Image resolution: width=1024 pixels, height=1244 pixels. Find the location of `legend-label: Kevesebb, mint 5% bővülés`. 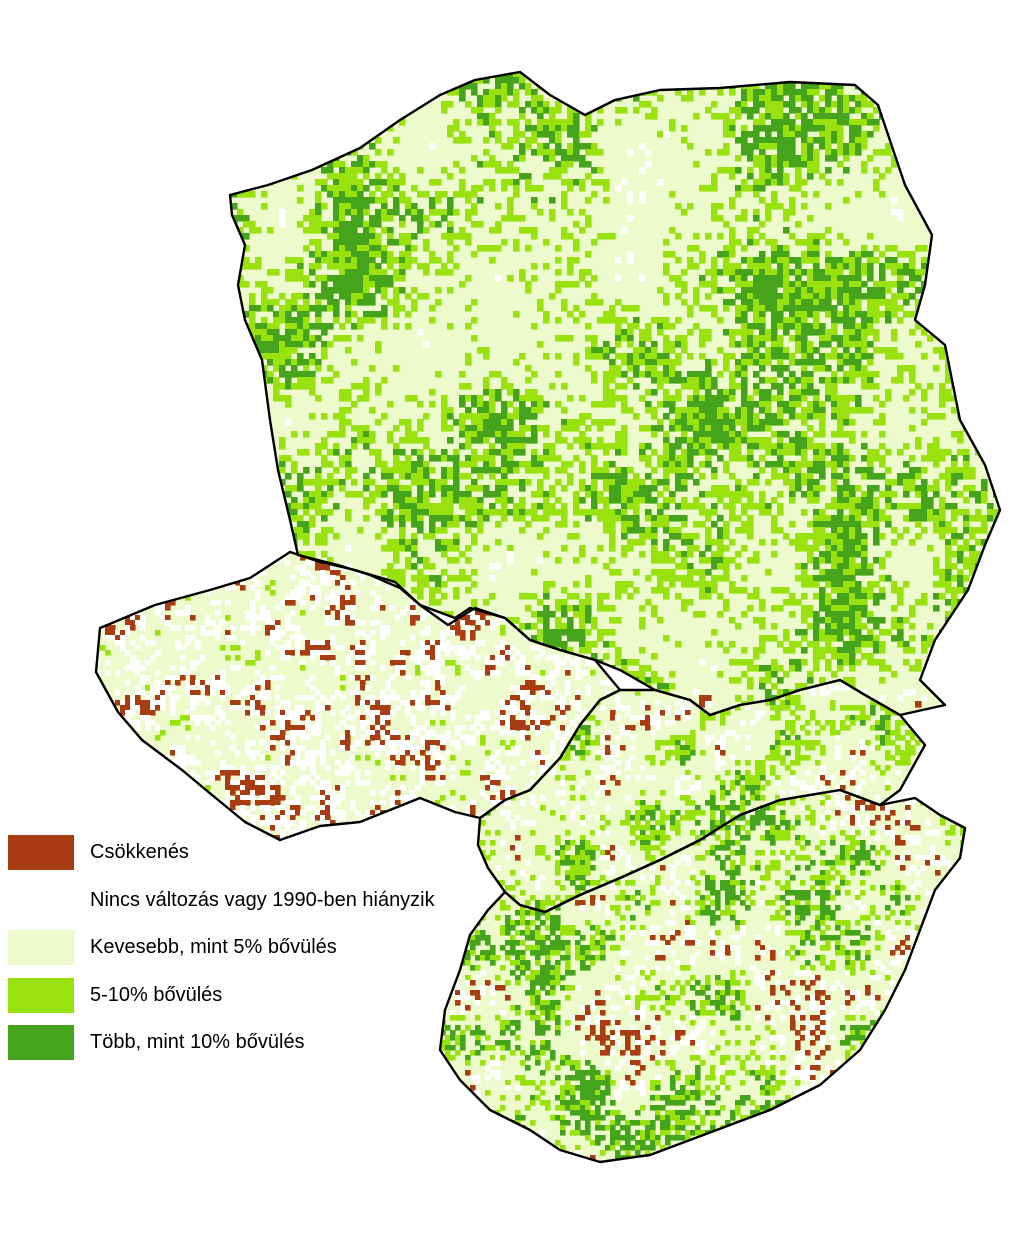

legend-label: Kevesebb, mint 5% bővülés is located at coordinates (213, 947).